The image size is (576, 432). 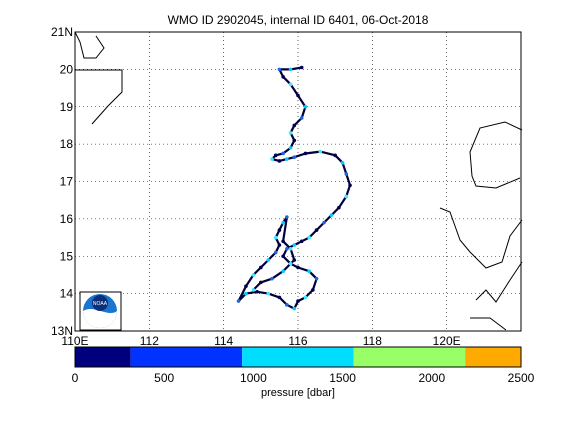 I want to click on lat-tick-label: 20, so click(x=67, y=69).